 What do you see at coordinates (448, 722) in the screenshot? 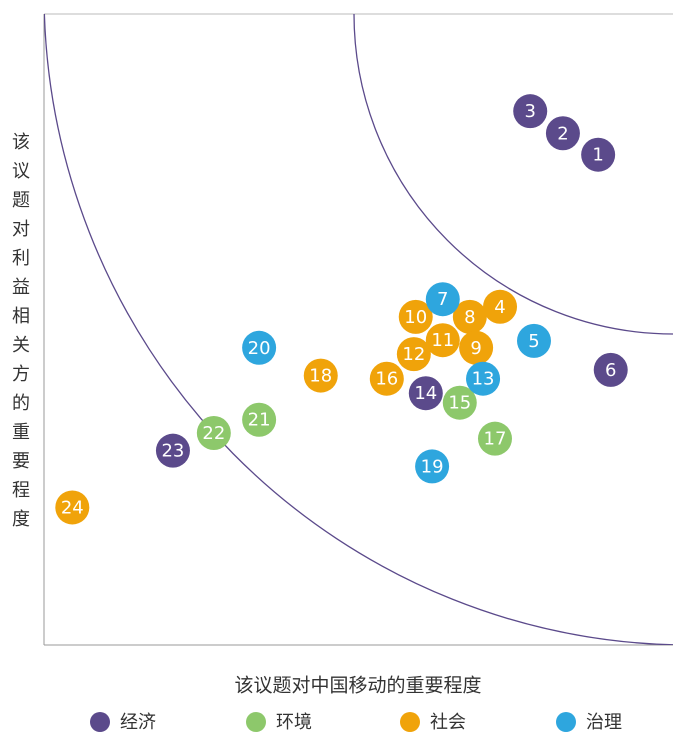
I see `legend-label: 社会` at bounding box center [448, 722].